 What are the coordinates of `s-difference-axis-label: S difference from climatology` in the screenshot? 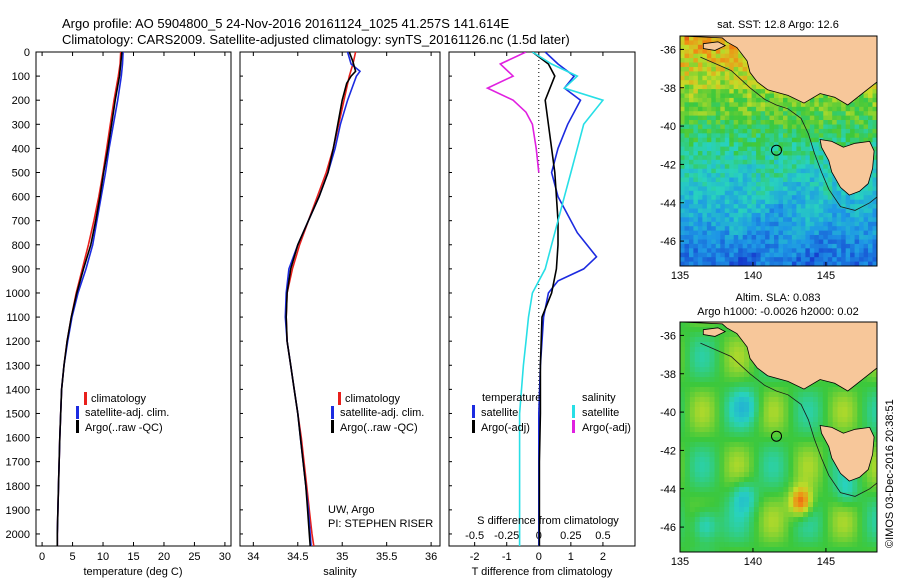 It's located at (548, 521).